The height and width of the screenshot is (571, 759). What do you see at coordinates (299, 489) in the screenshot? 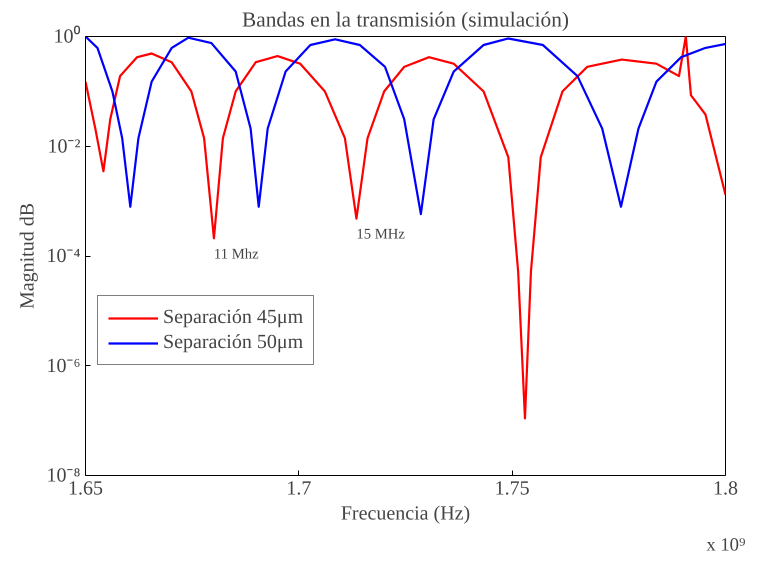
I see `x-tick-label: 1.7` at bounding box center [299, 489].